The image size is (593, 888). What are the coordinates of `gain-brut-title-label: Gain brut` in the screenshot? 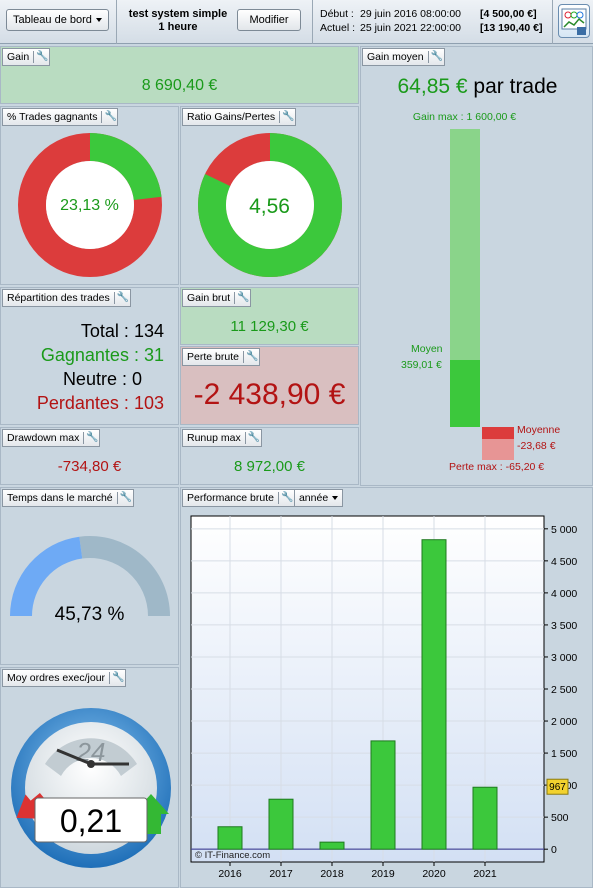 It's located at (209, 298).